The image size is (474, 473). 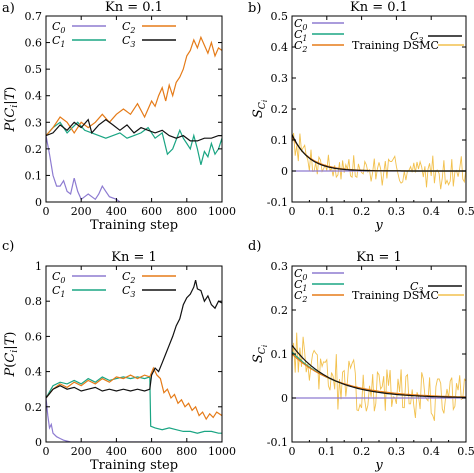 What do you see at coordinates (34, 16) in the screenshot?
I see `y-tick-label: 0.7` at bounding box center [34, 16].